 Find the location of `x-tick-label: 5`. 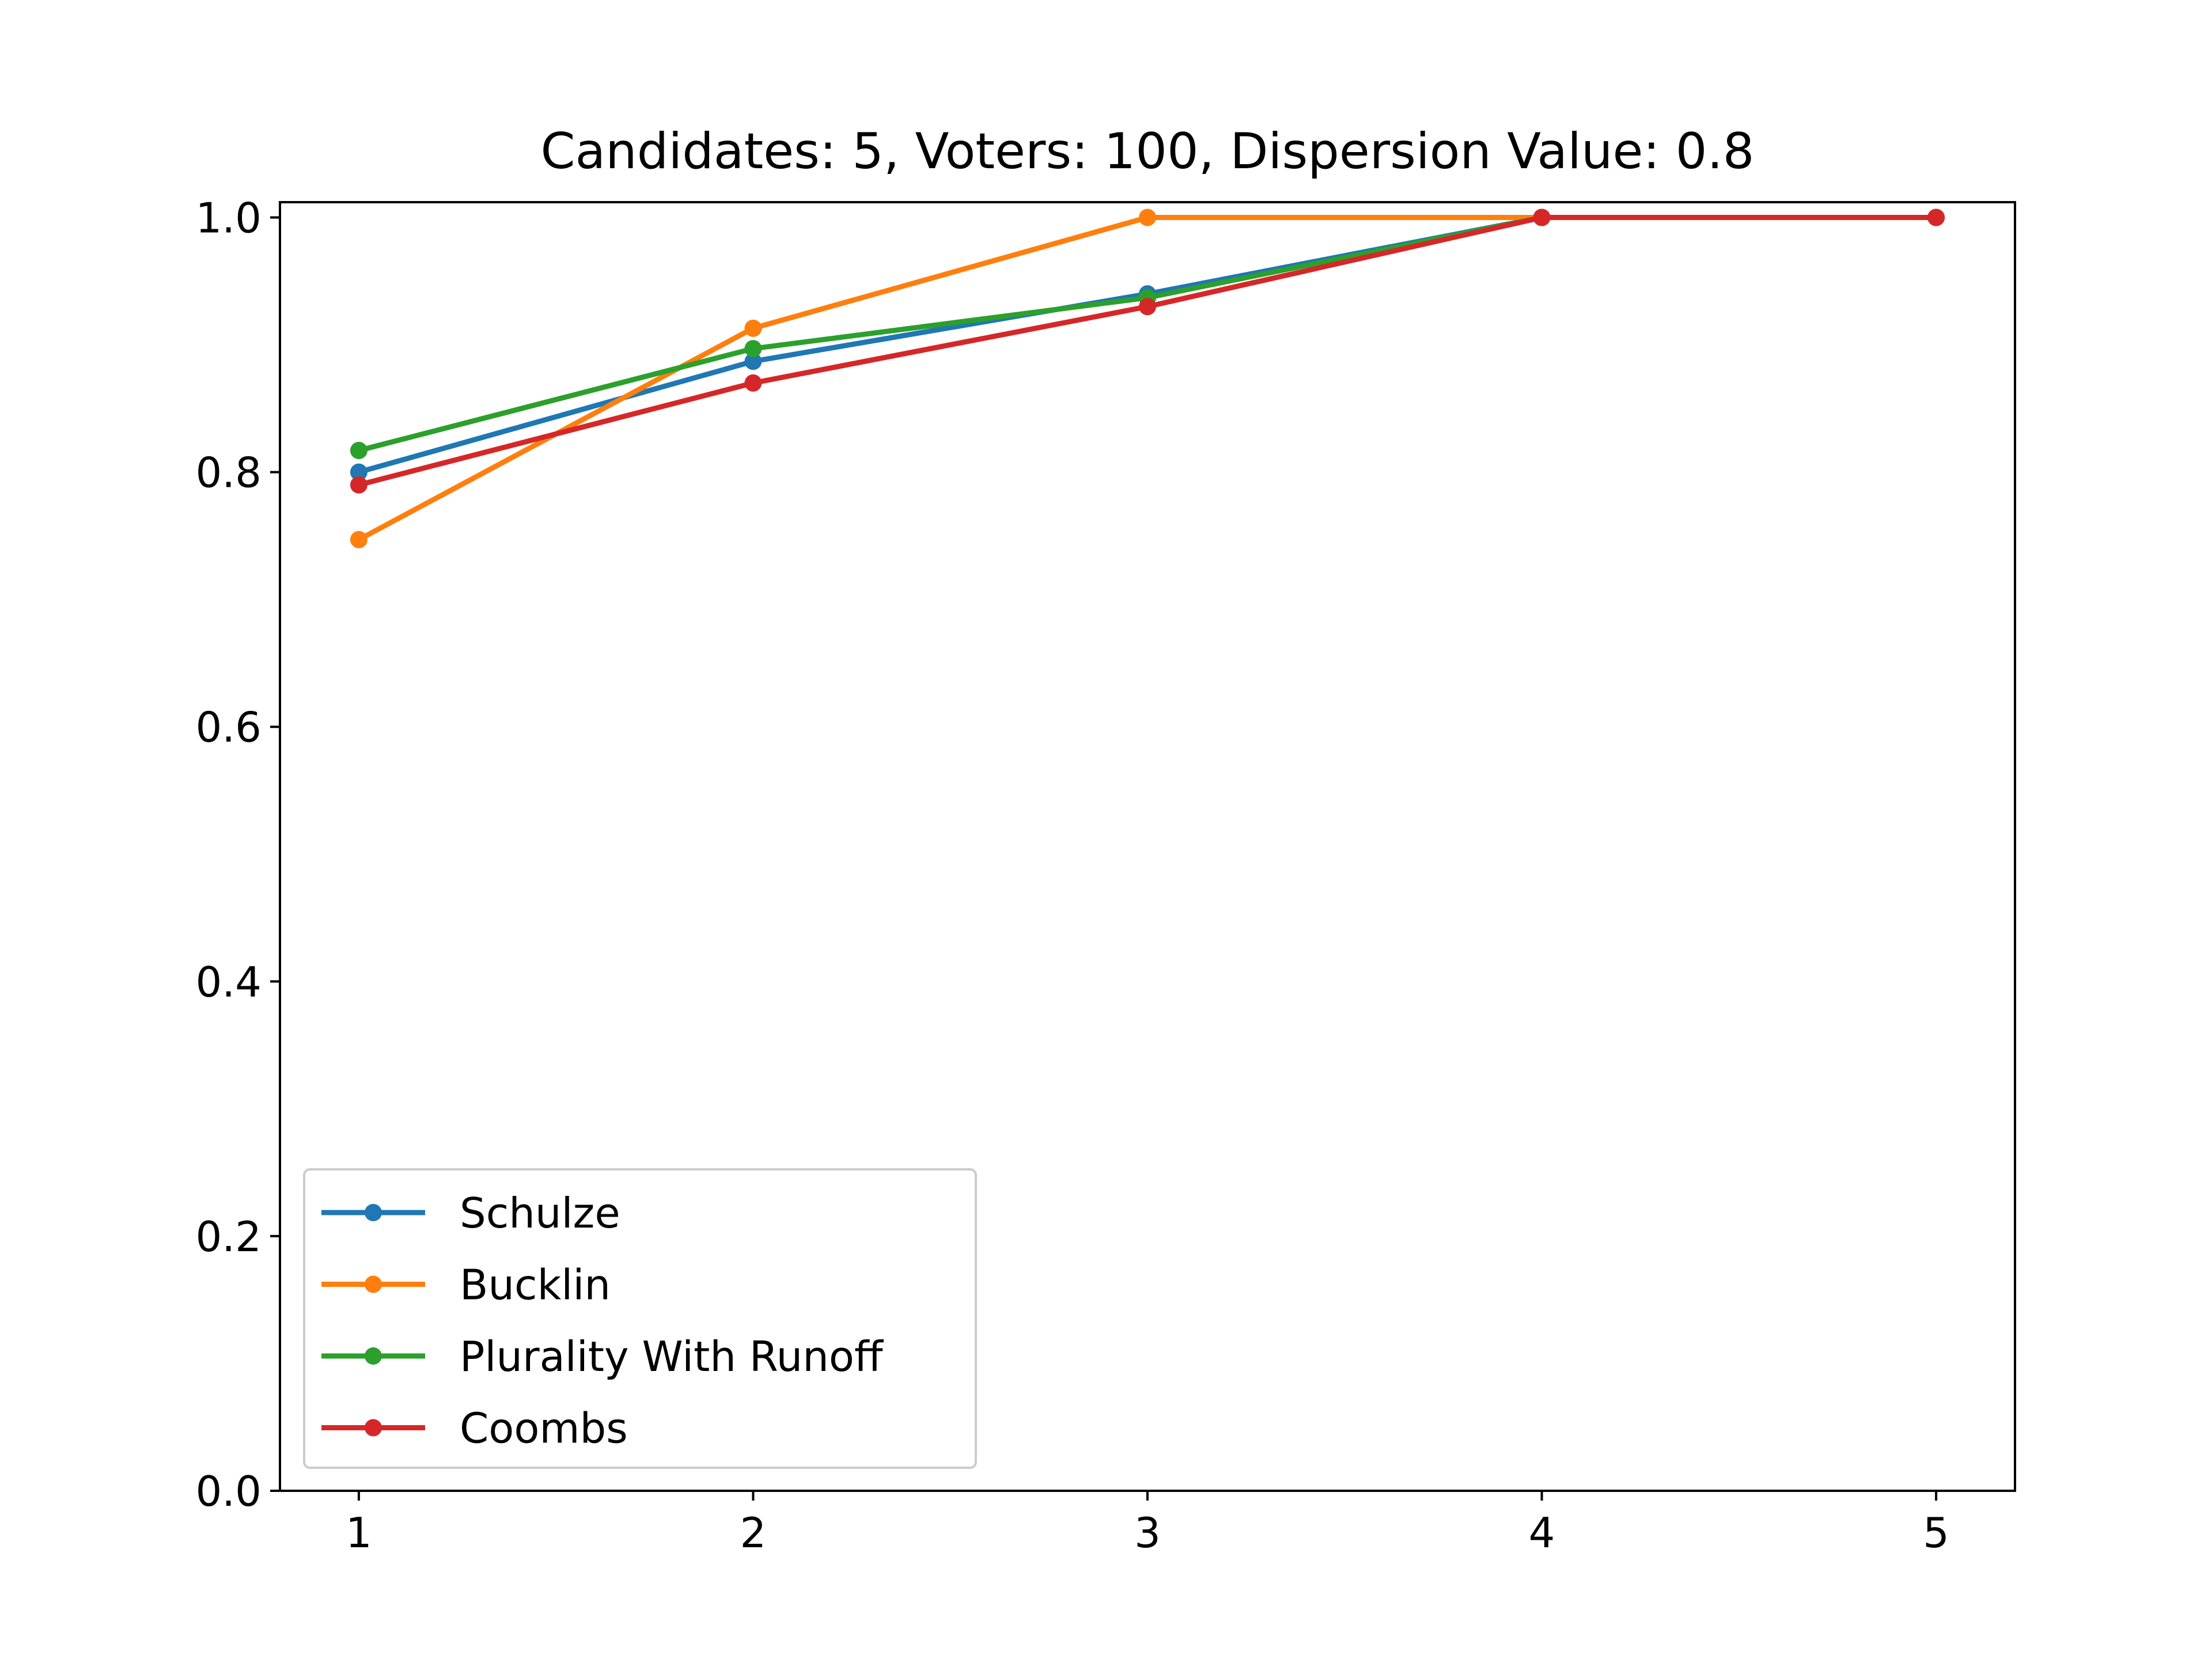

x-tick-label: 5 is located at coordinates (1936, 1533).